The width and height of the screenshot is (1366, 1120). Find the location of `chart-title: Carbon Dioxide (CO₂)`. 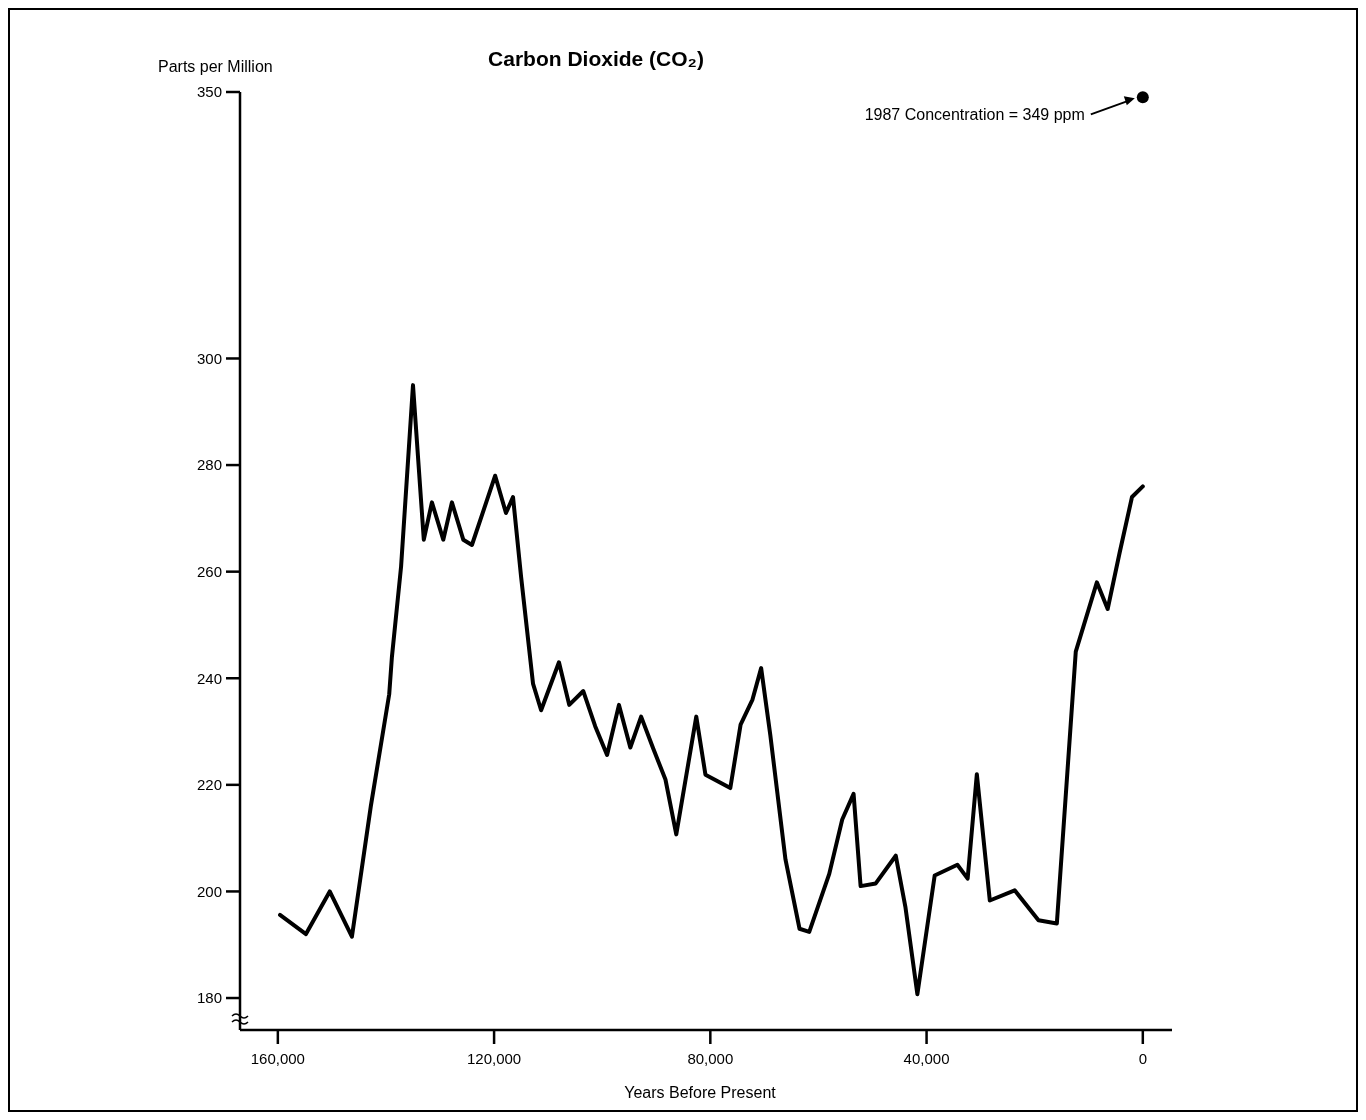

chart-title: Carbon Dioxide (CO₂) is located at coordinates (596, 58).